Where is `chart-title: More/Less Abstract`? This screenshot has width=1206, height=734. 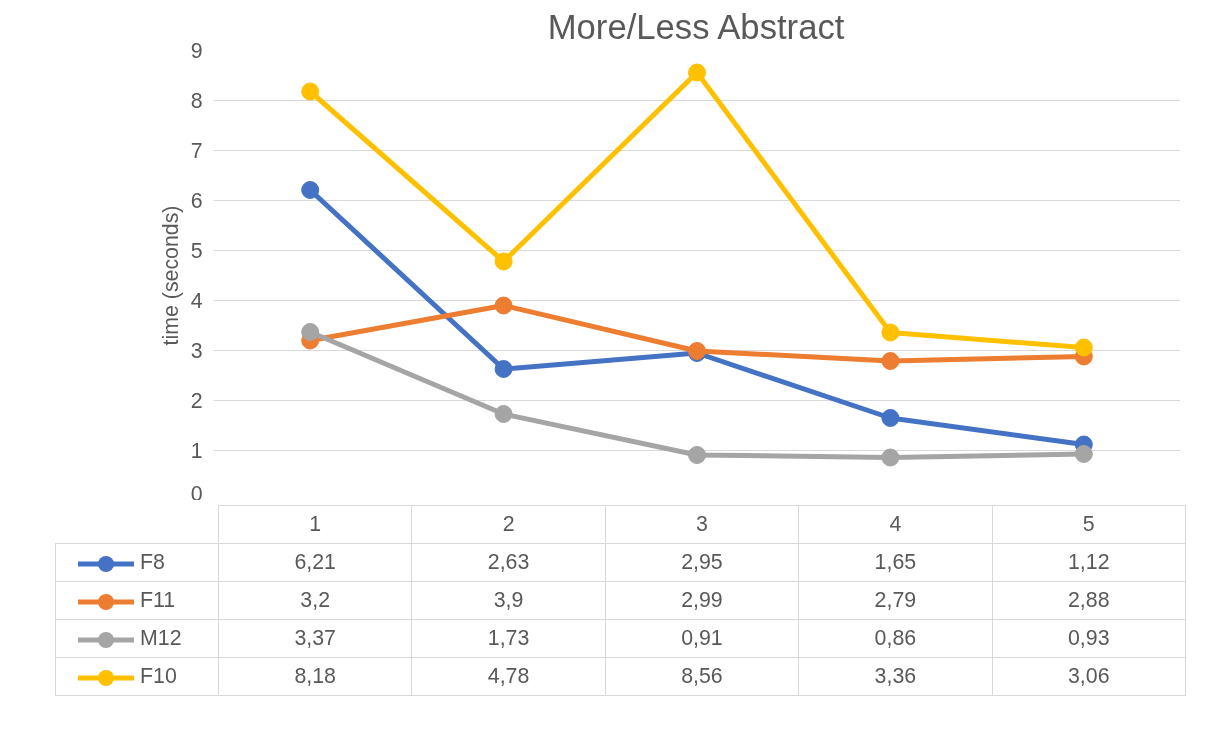
chart-title: More/Less Abstract is located at coordinates (696, 26).